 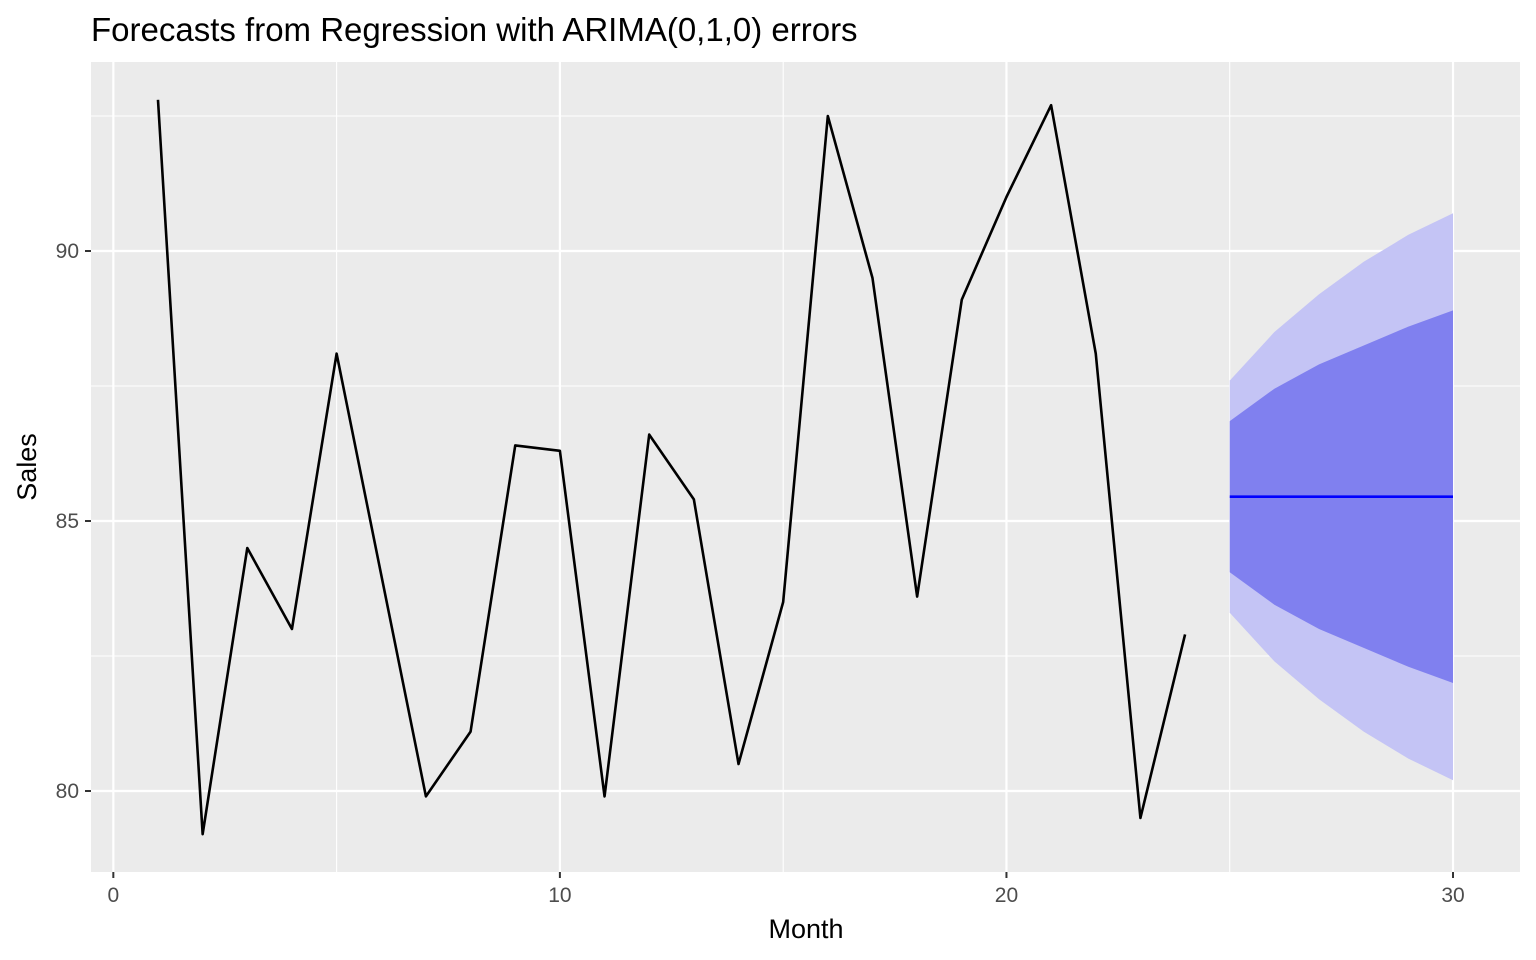 I want to click on x-tick-label: 0, so click(x=113, y=895).